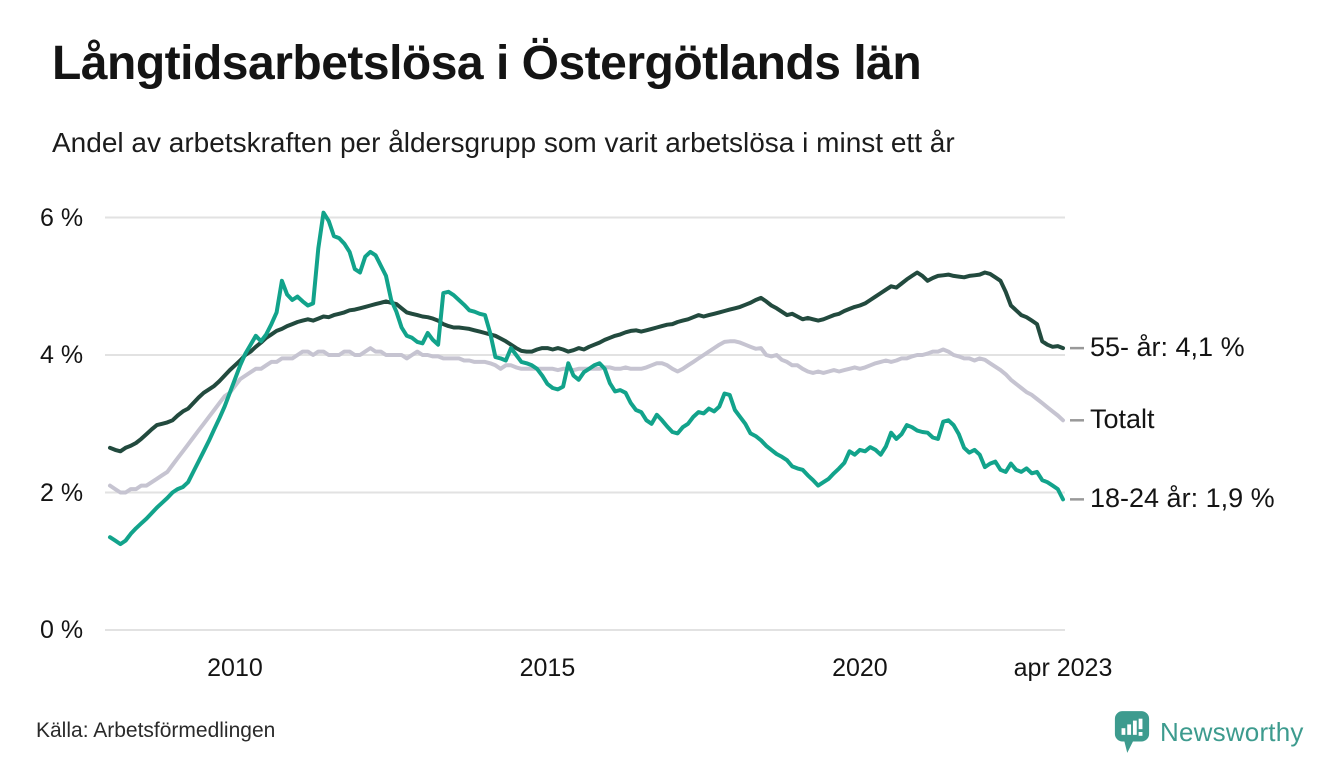 This screenshot has width=1340, height=780. What do you see at coordinates (547, 668) in the screenshot?
I see `x-tick-label: 2015` at bounding box center [547, 668].